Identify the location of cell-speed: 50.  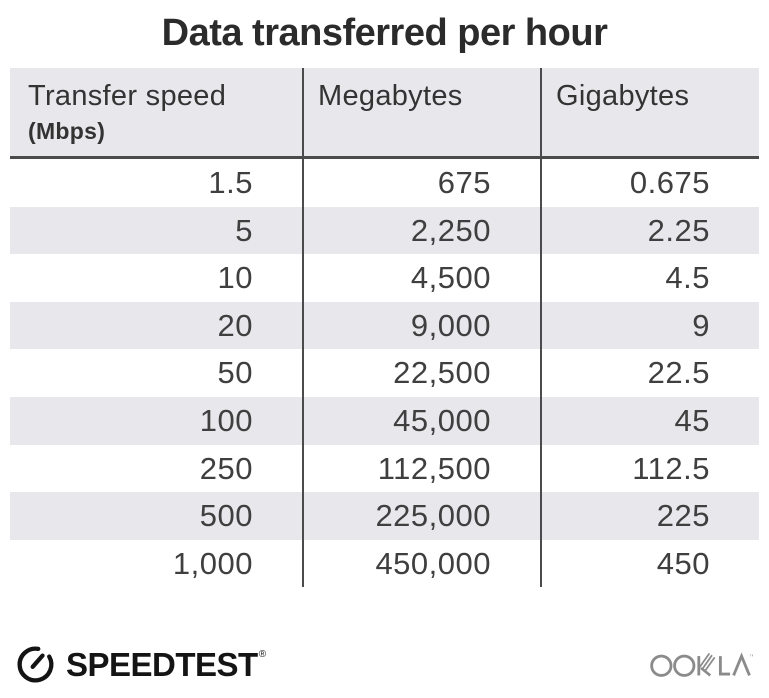
(235, 373).